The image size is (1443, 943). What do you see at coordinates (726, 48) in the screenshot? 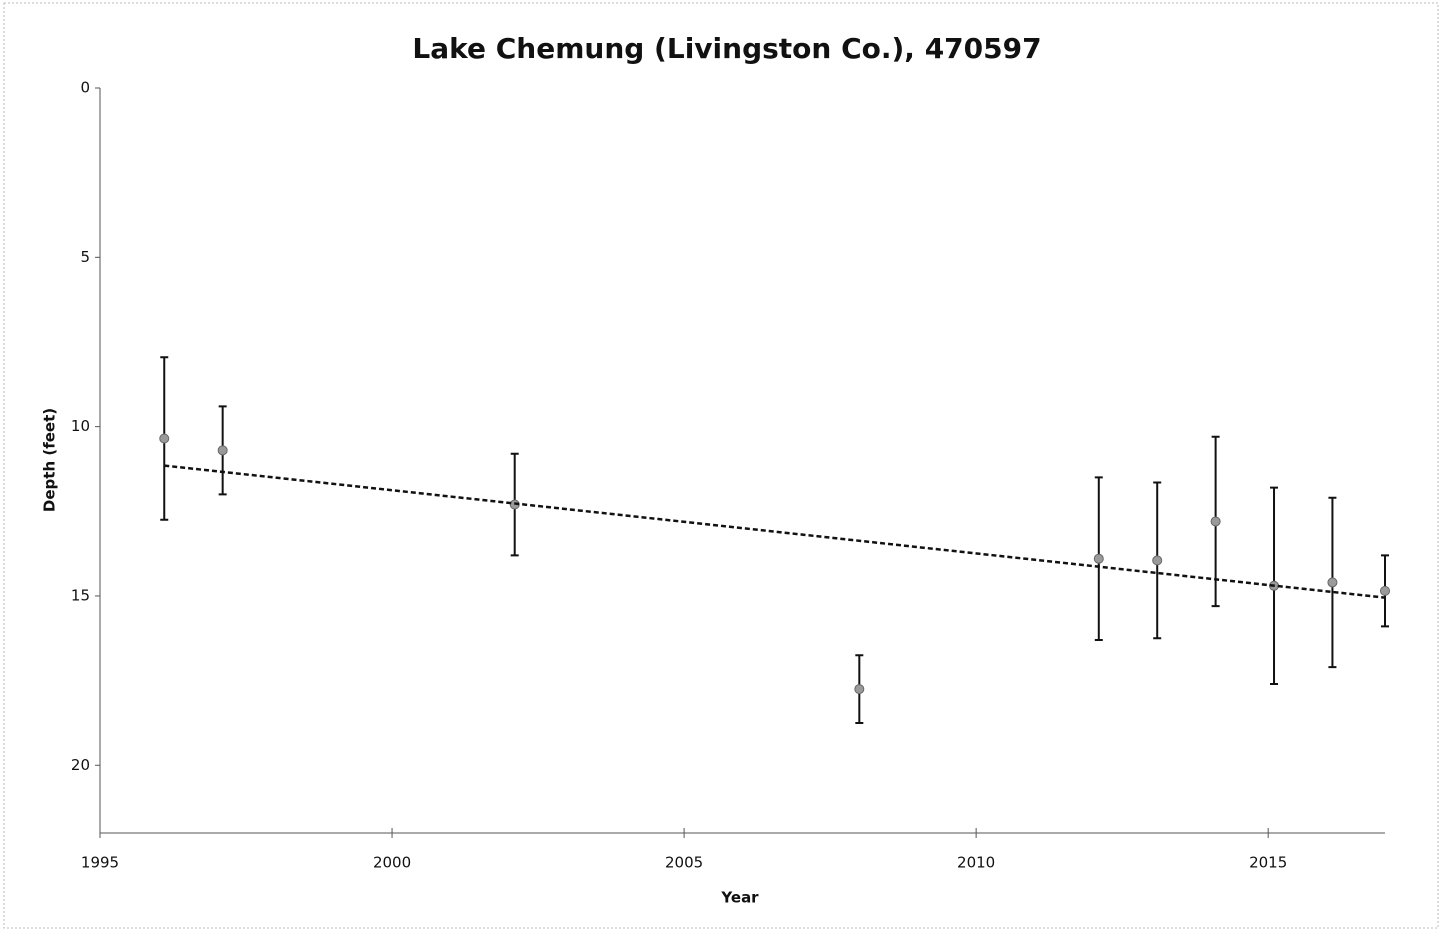
I see `chart-title: Lake Chemung (Livingston Co.), 470597` at bounding box center [726, 48].